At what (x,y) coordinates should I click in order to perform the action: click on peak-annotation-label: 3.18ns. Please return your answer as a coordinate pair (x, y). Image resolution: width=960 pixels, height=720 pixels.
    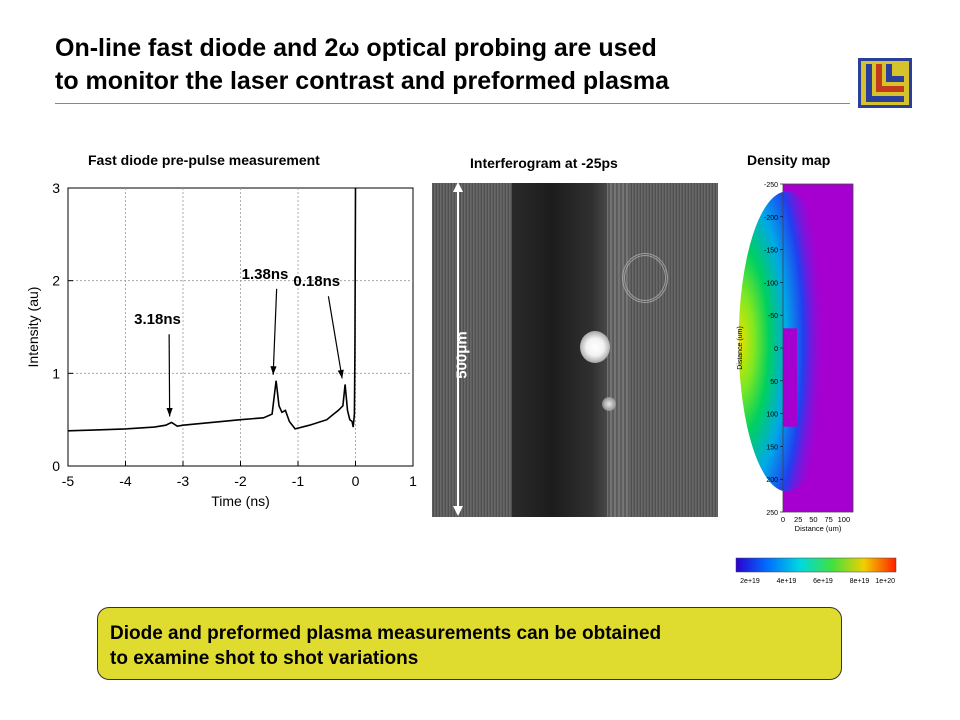
    Looking at the image, I should click on (157, 319).